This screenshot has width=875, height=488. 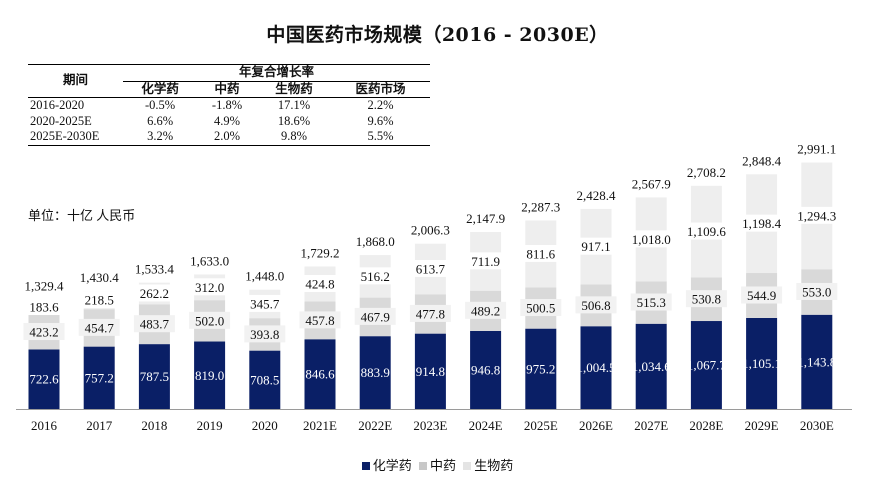 What do you see at coordinates (816, 149) in the screenshot?
I see `total-label: 2,991.1` at bounding box center [816, 149].